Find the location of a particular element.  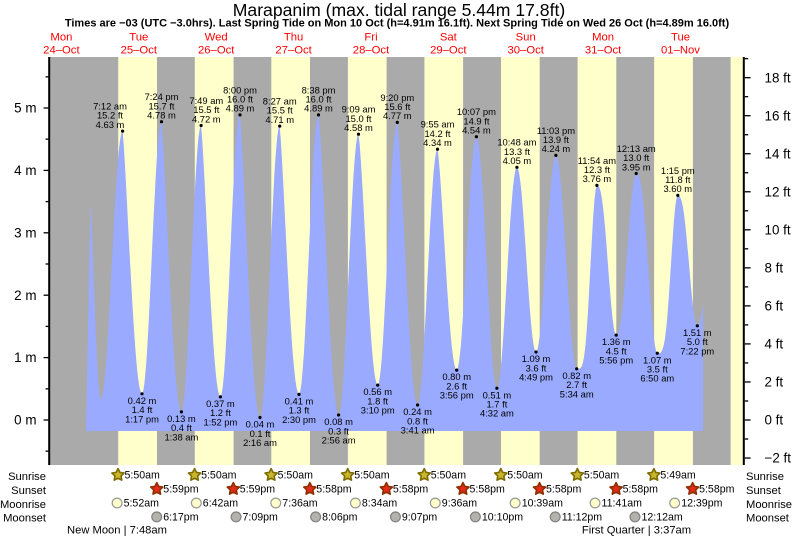

svg-text: 1.07 m is located at coordinates (657, 359).